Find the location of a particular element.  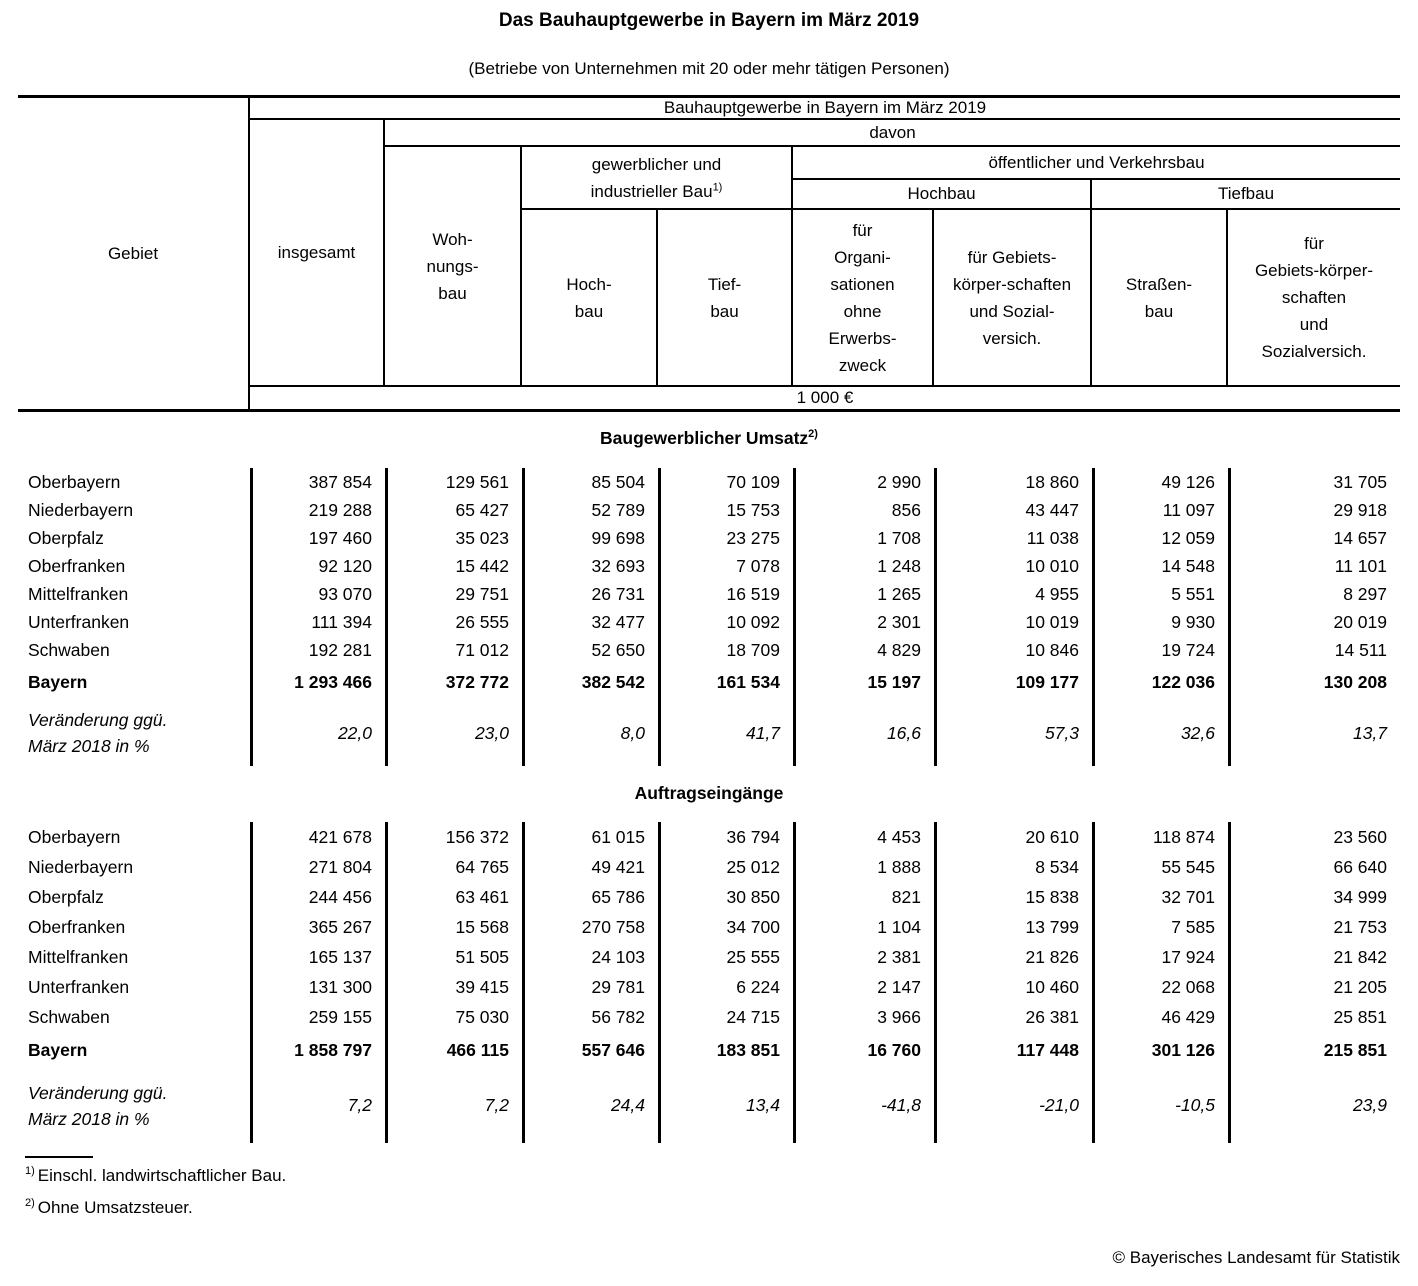

region-label: Bayern is located at coordinates (58, 1049).